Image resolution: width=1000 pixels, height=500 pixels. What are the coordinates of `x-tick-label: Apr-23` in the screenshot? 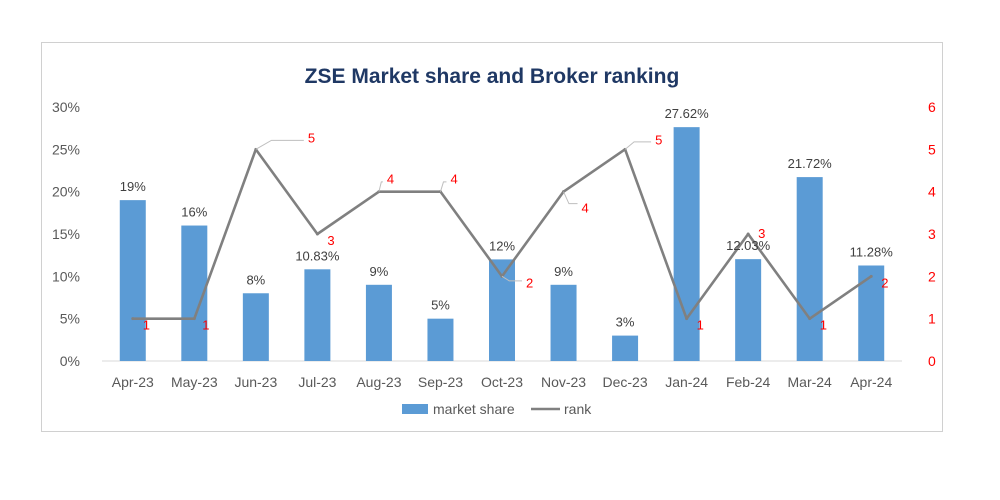 It's located at (133, 382).